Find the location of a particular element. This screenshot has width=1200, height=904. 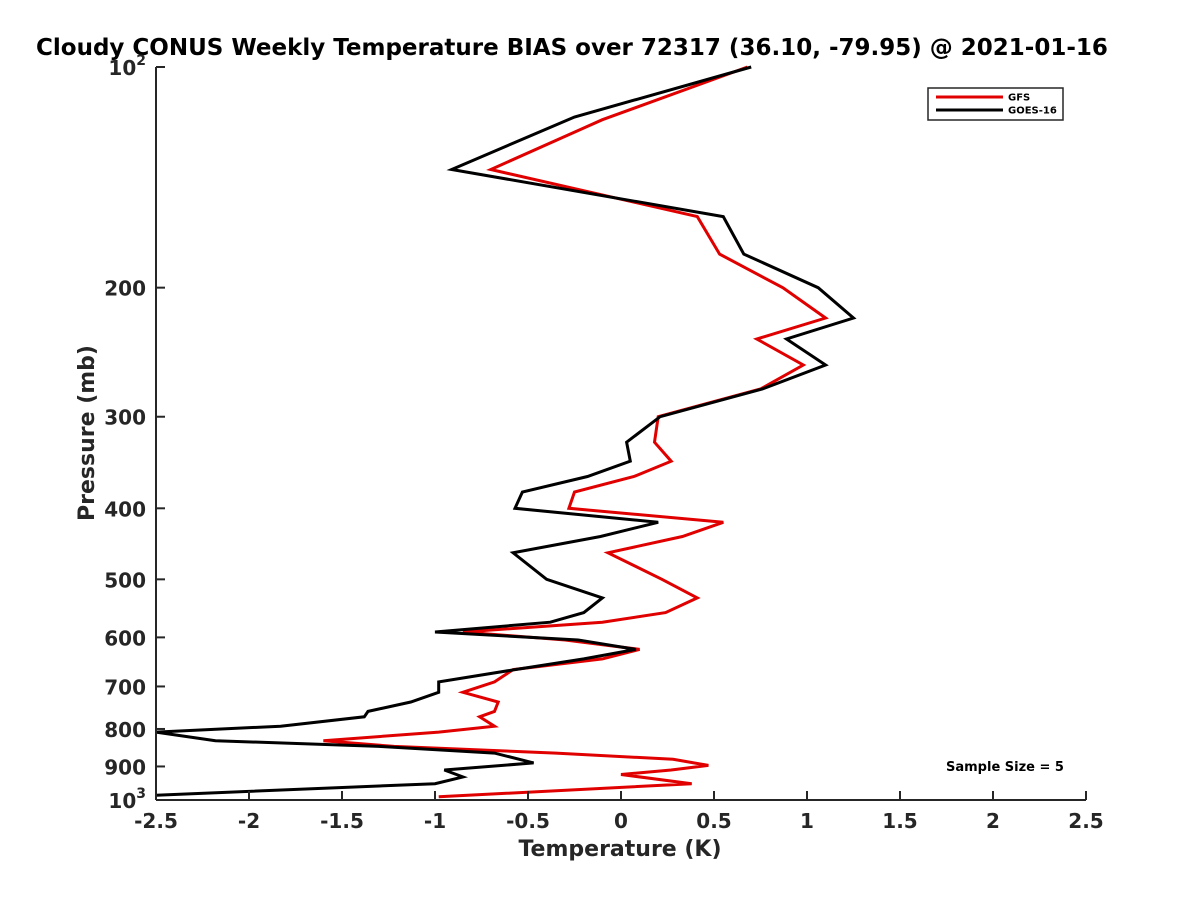

y-tick-label: 400 is located at coordinates (125, 509).